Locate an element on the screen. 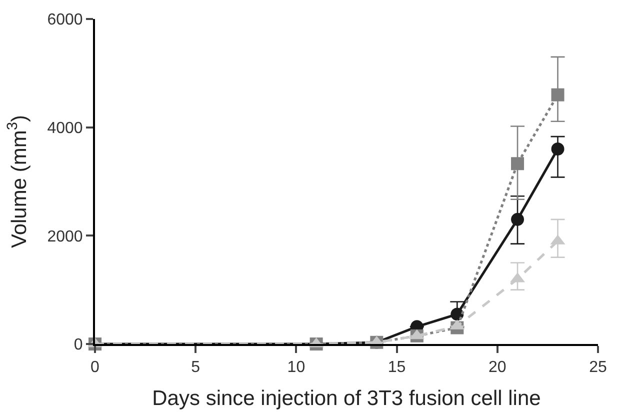  x-axis-title: Days since injection of 3T3 fusion cell line is located at coordinates (346, 398).